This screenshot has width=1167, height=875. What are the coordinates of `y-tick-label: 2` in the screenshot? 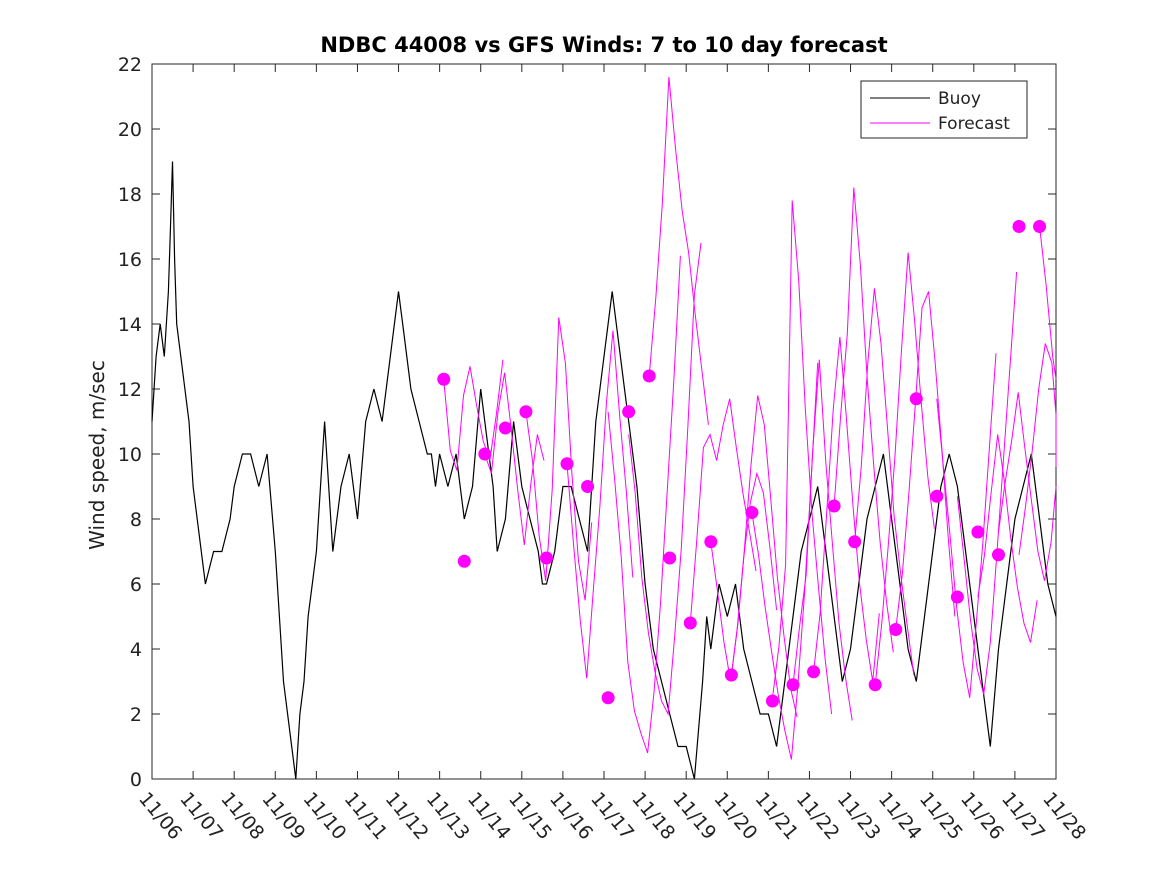 It's located at (136, 715).